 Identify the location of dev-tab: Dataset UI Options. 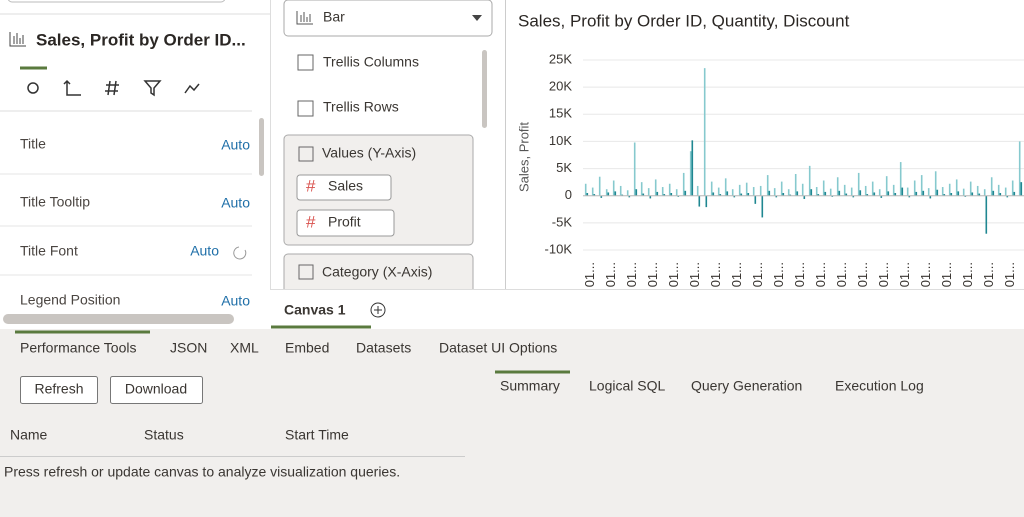
(498, 348).